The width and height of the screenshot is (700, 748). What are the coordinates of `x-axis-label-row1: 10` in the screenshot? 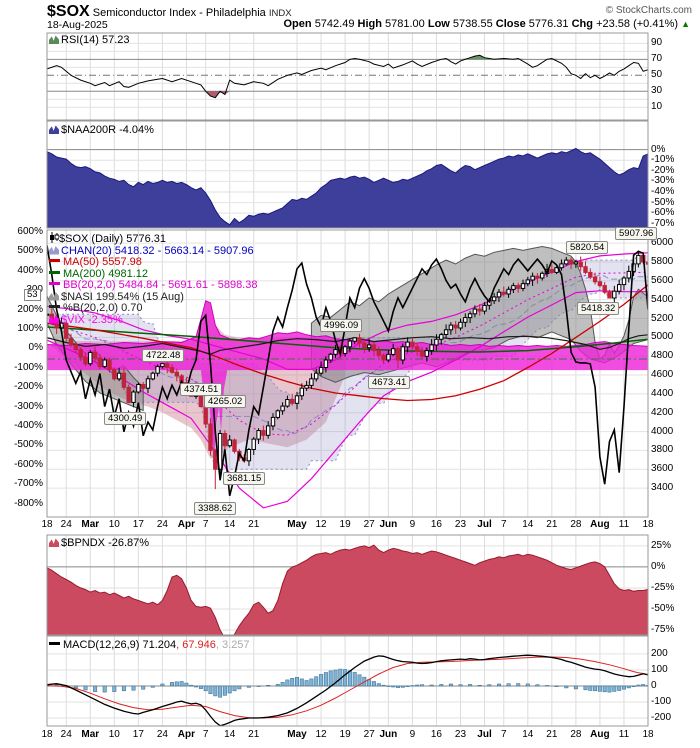 It's located at (114, 524).